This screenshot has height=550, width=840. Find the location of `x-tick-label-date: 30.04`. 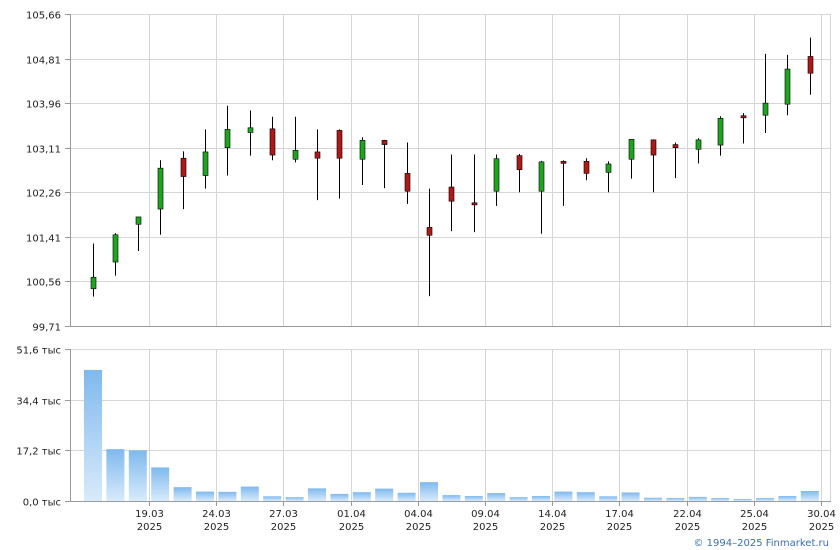

x-tick-label-date: 30.04 is located at coordinates (821, 514).